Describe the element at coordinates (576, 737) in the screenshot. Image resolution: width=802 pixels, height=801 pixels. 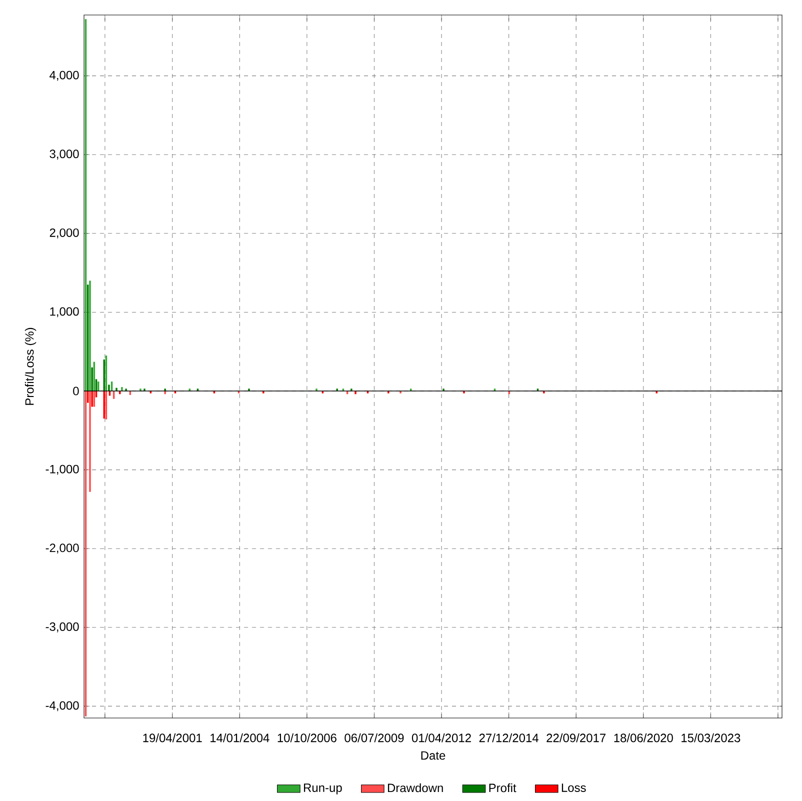
I see `x-tick-label: 22/09/2017` at that location.